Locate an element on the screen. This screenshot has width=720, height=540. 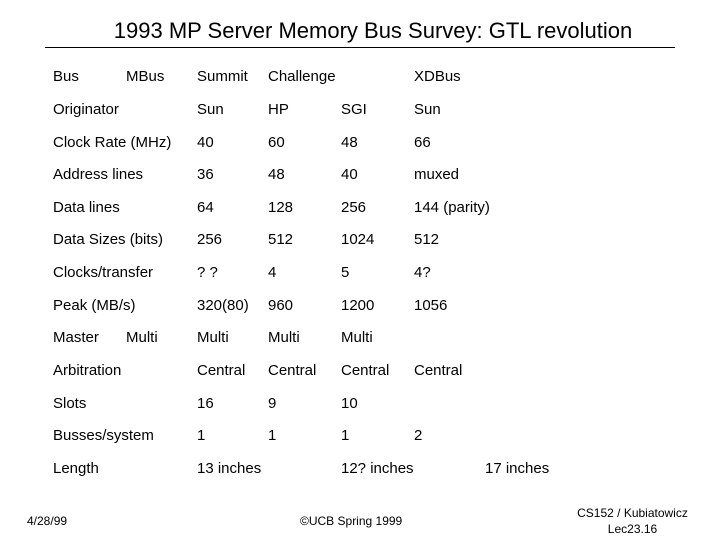
cell-summit: 13 inches is located at coordinates (229, 468).